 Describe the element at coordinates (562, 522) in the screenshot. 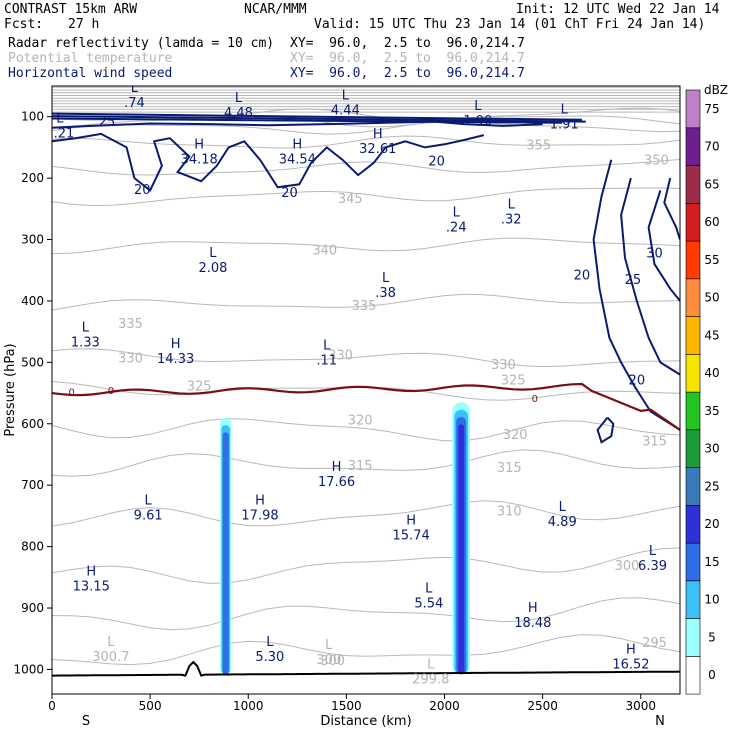

I see `wind-extremum-value: 4.89` at that location.